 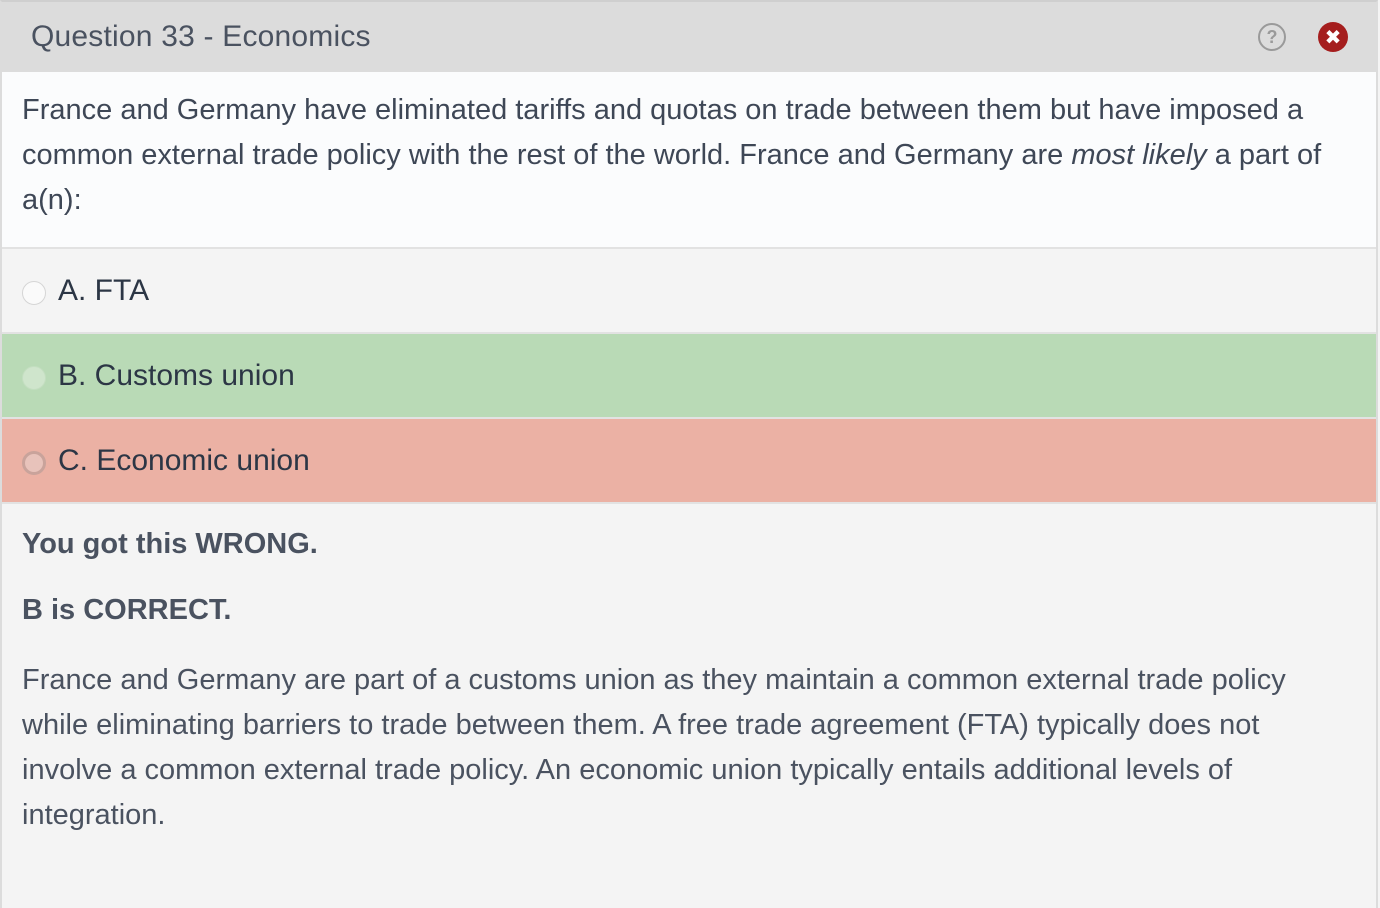 What do you see at coordinates (689, 291) in the screenshot?
I see `answer-option-a: A. FTA` at bounding box center [689, 291].